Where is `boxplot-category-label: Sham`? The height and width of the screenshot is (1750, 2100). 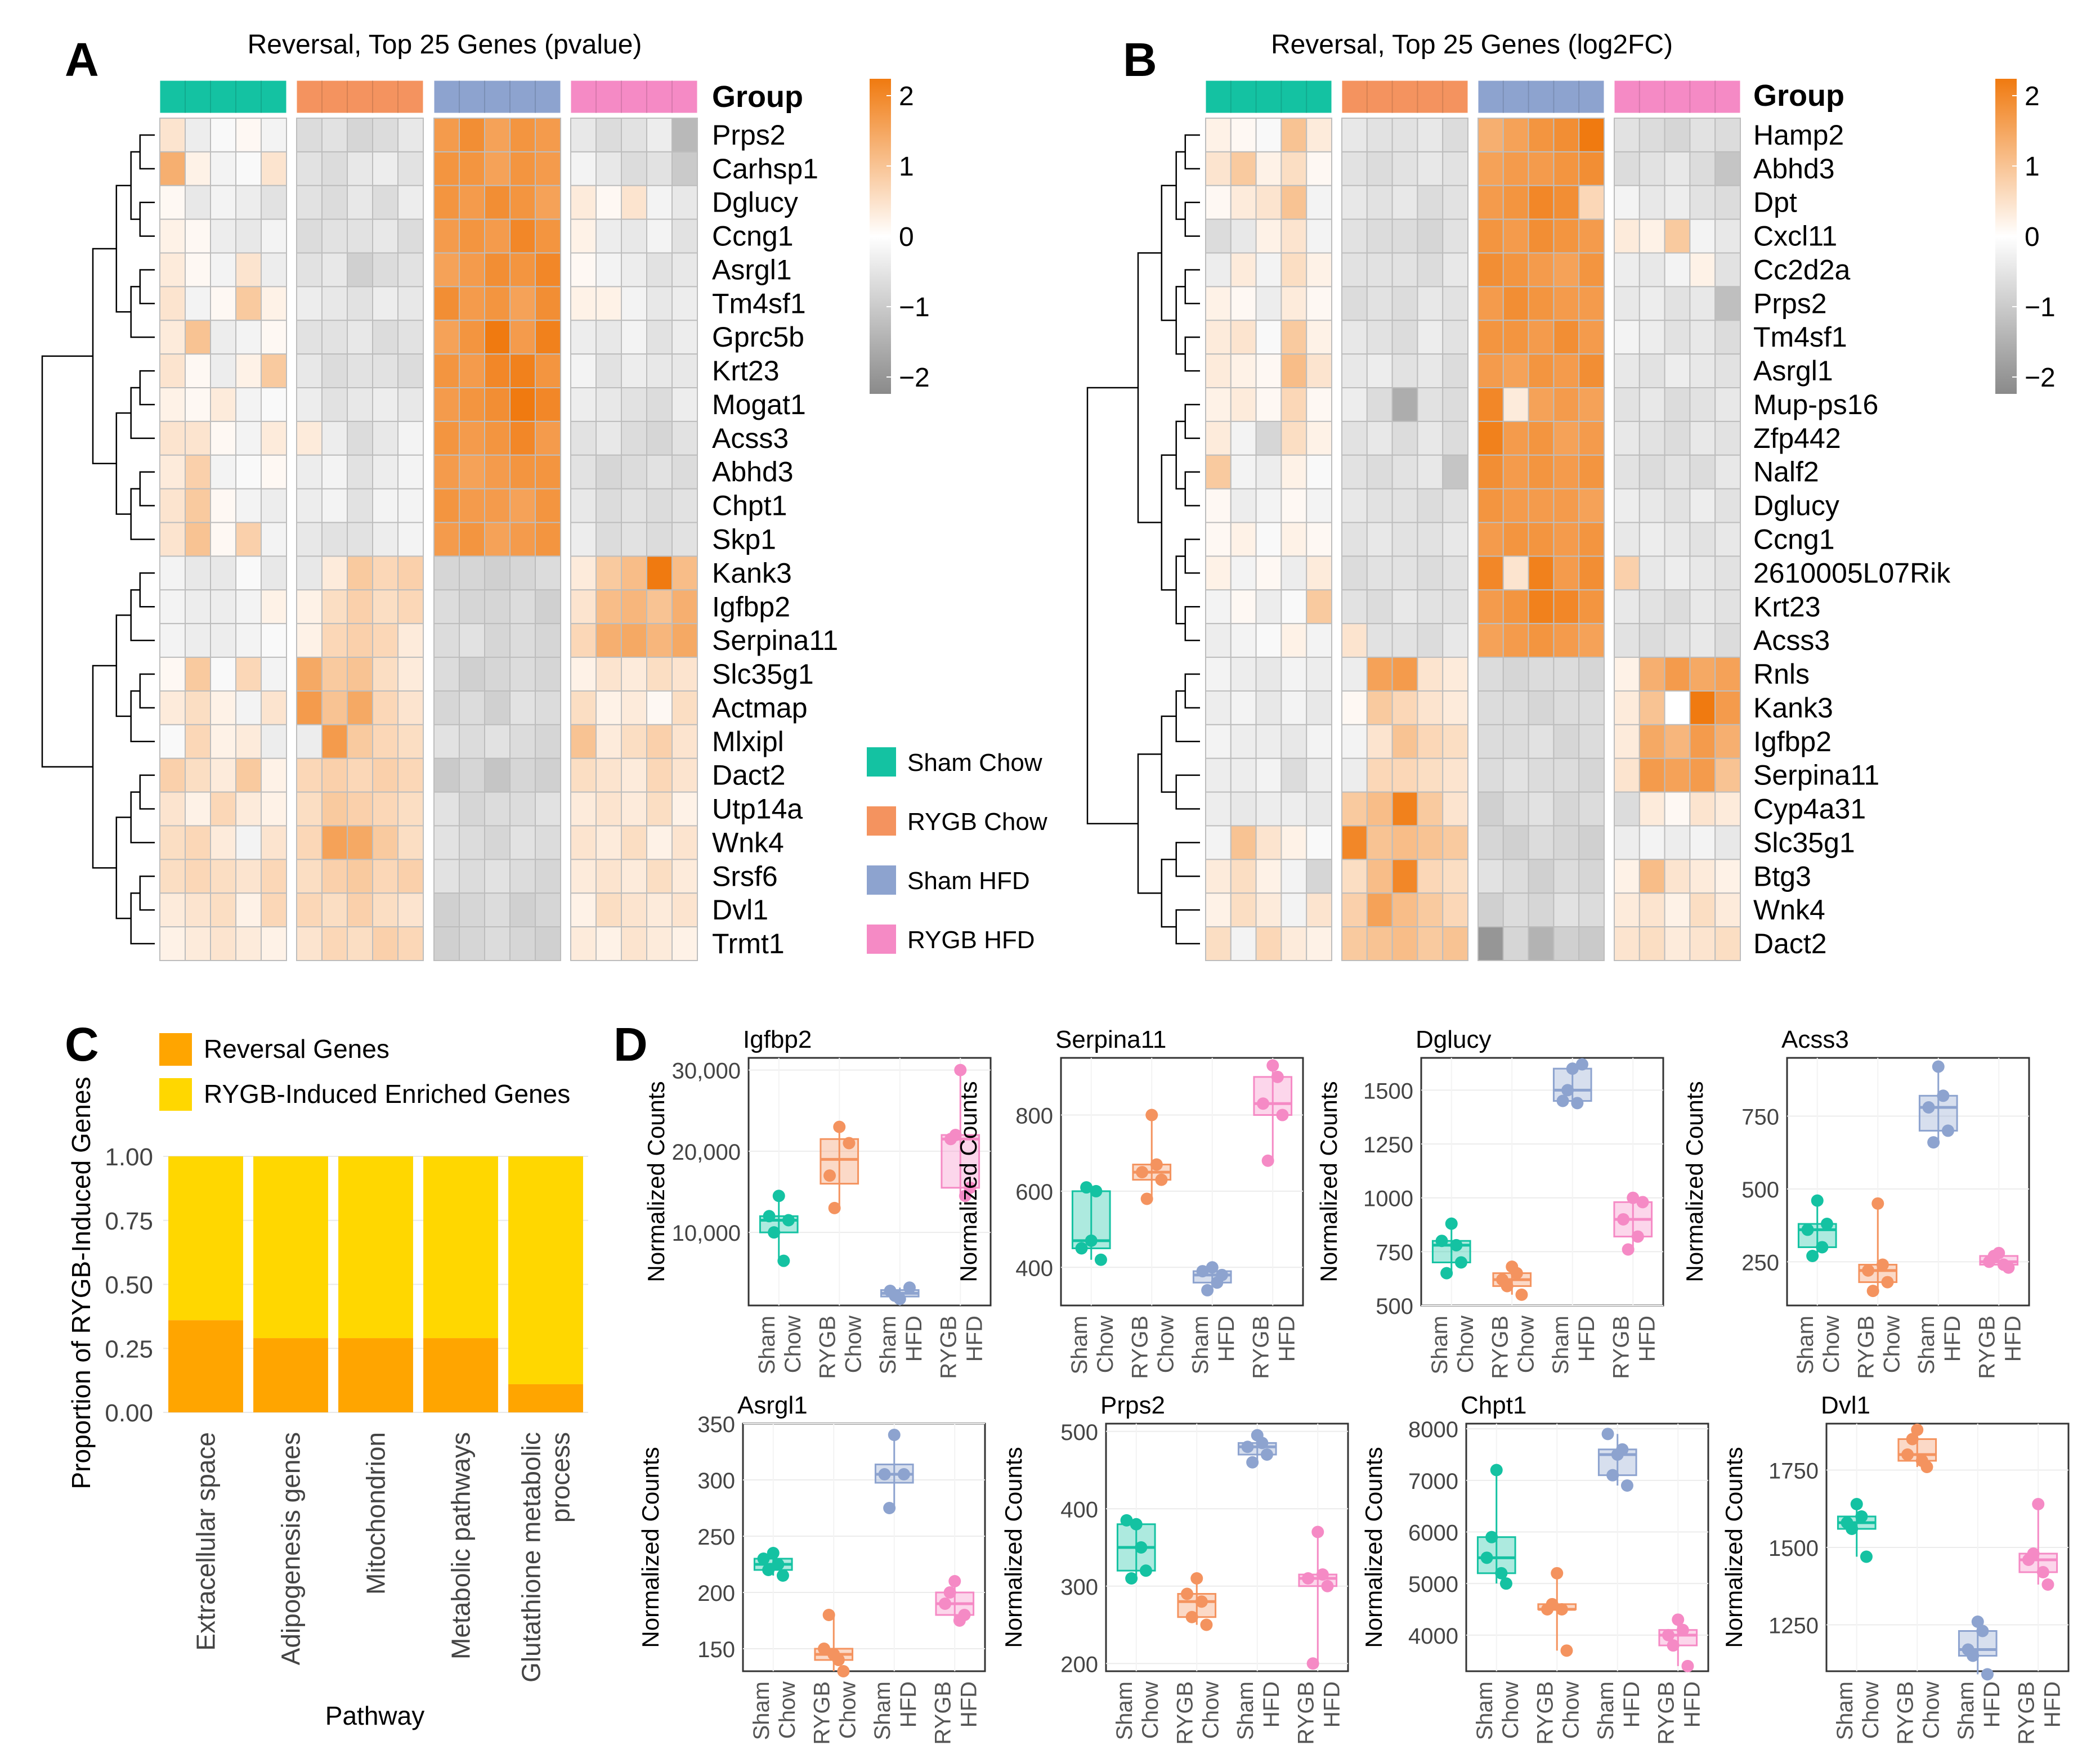 boxplot-category-label: Sham is located at coordinates (1484, 1711).